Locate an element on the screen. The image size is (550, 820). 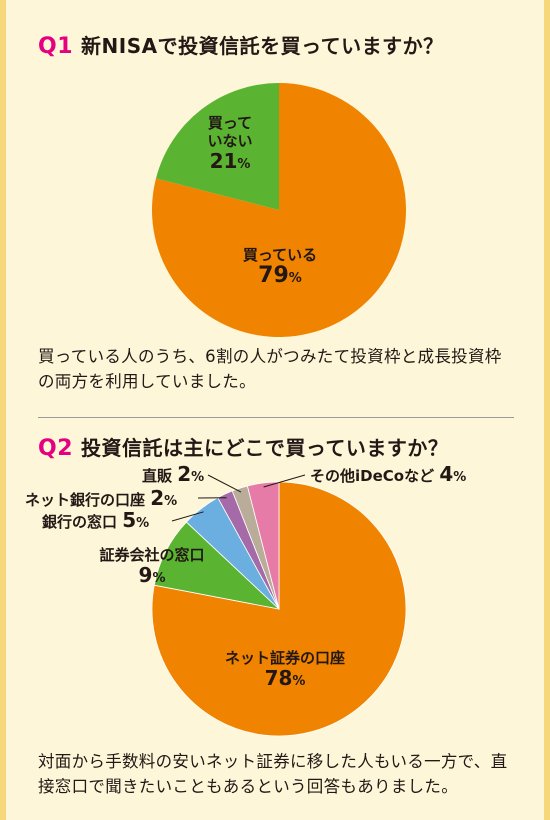
q2-title: Q2 投資信託は主にどこで買っていますか？ is located at coordinates (243, 446).